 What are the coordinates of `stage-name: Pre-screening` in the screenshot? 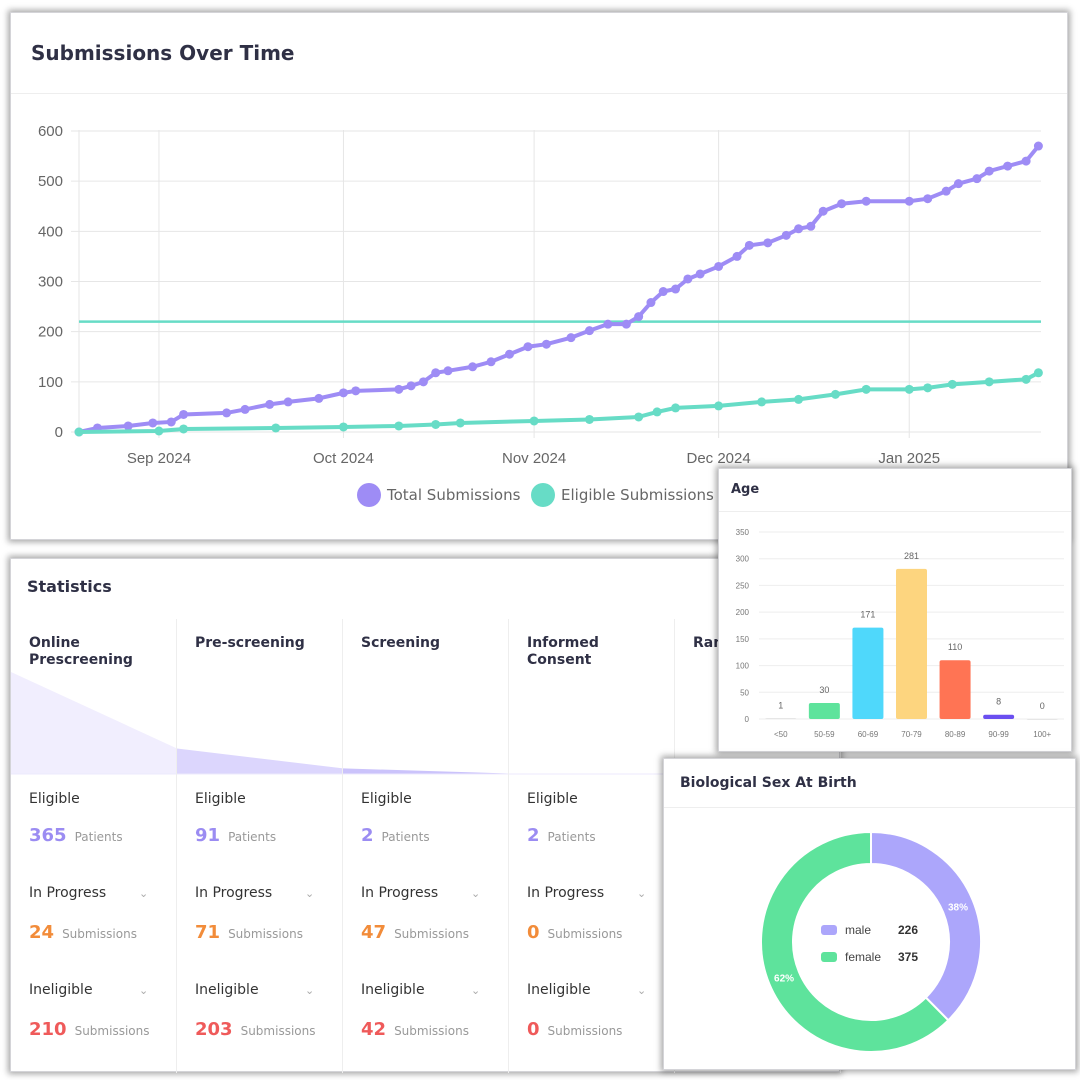 It's located at (250, 643).